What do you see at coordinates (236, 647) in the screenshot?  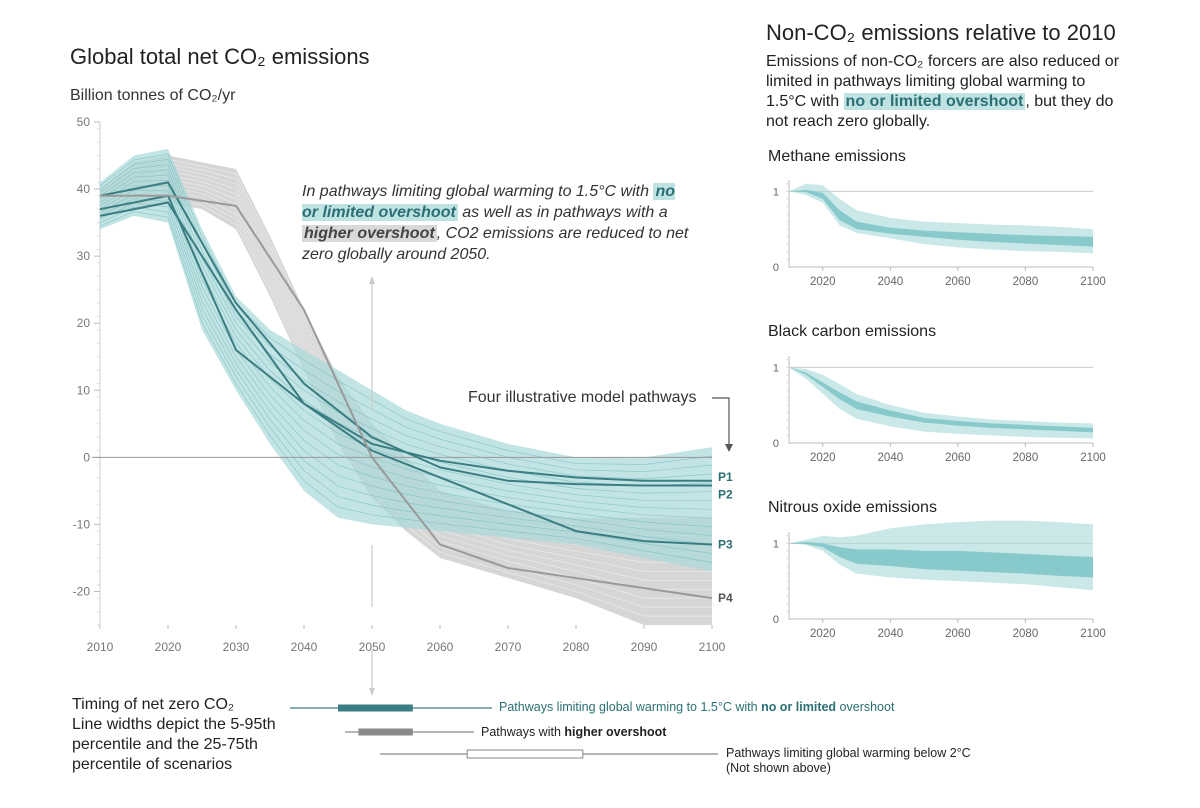 I see `main-x-tick-label: 2030` at bounding box center [236, 647].